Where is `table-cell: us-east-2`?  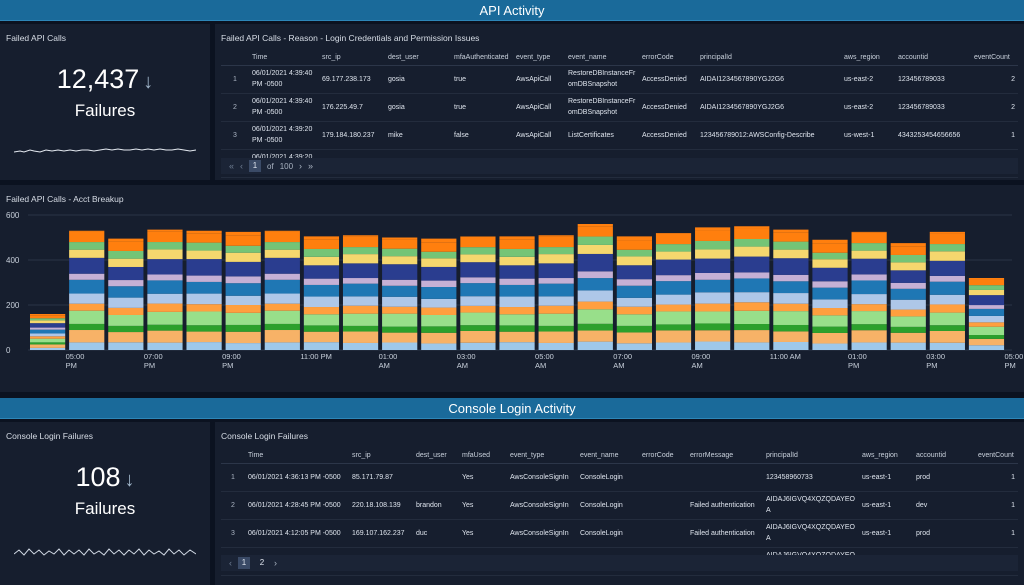
table-cell: us-east-2 is located at coordinates (868, 79).